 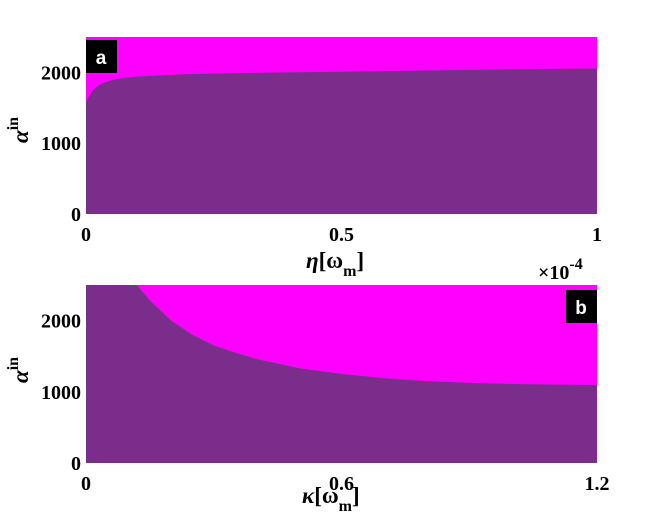 I want to click on panel-a-ylabel-symbol: α, so click(x=20, y=136).